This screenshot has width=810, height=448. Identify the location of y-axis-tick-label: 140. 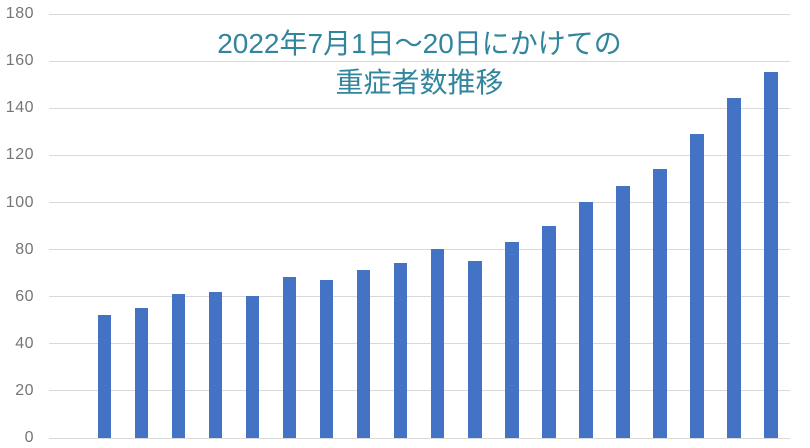
(19, 108).